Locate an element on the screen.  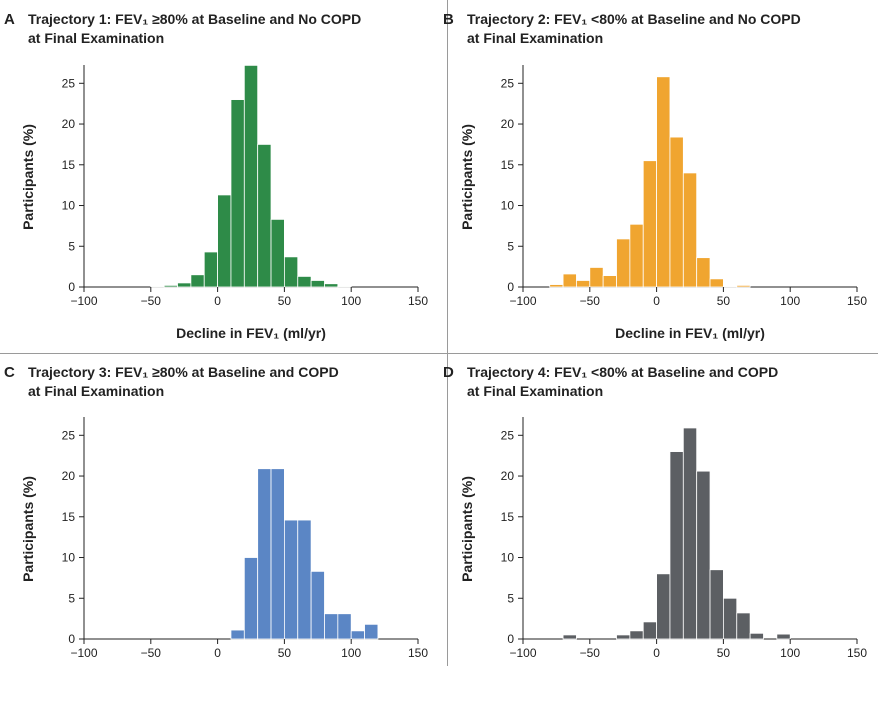
panel-letter: D is located at coordinates (448, 372).